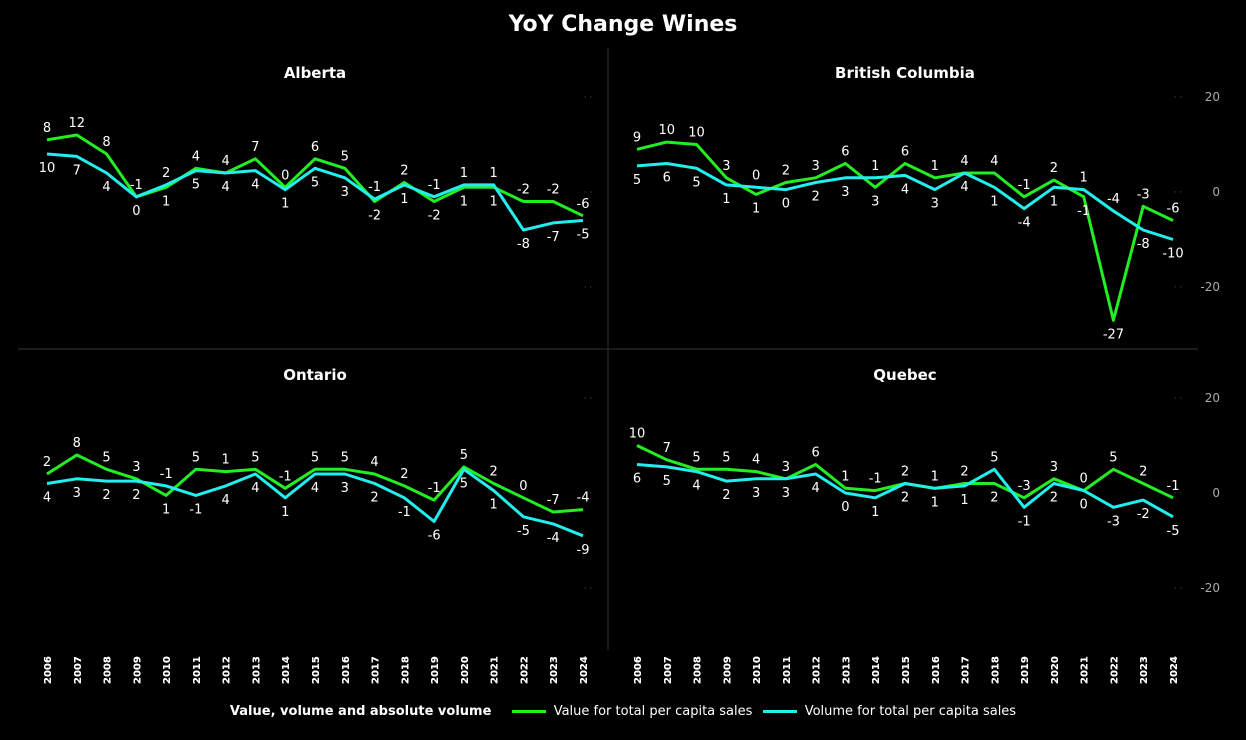  Describe the element at coordinates (889, 711) in the screenshot. I see `legend-item-volume: Volume for total per capita sales` at that location.